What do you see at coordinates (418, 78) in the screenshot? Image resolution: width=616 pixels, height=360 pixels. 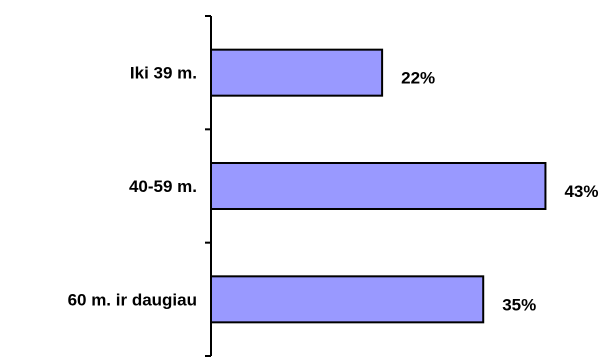 I see `value-label-0: 22%` at bounding box center [418, 78].